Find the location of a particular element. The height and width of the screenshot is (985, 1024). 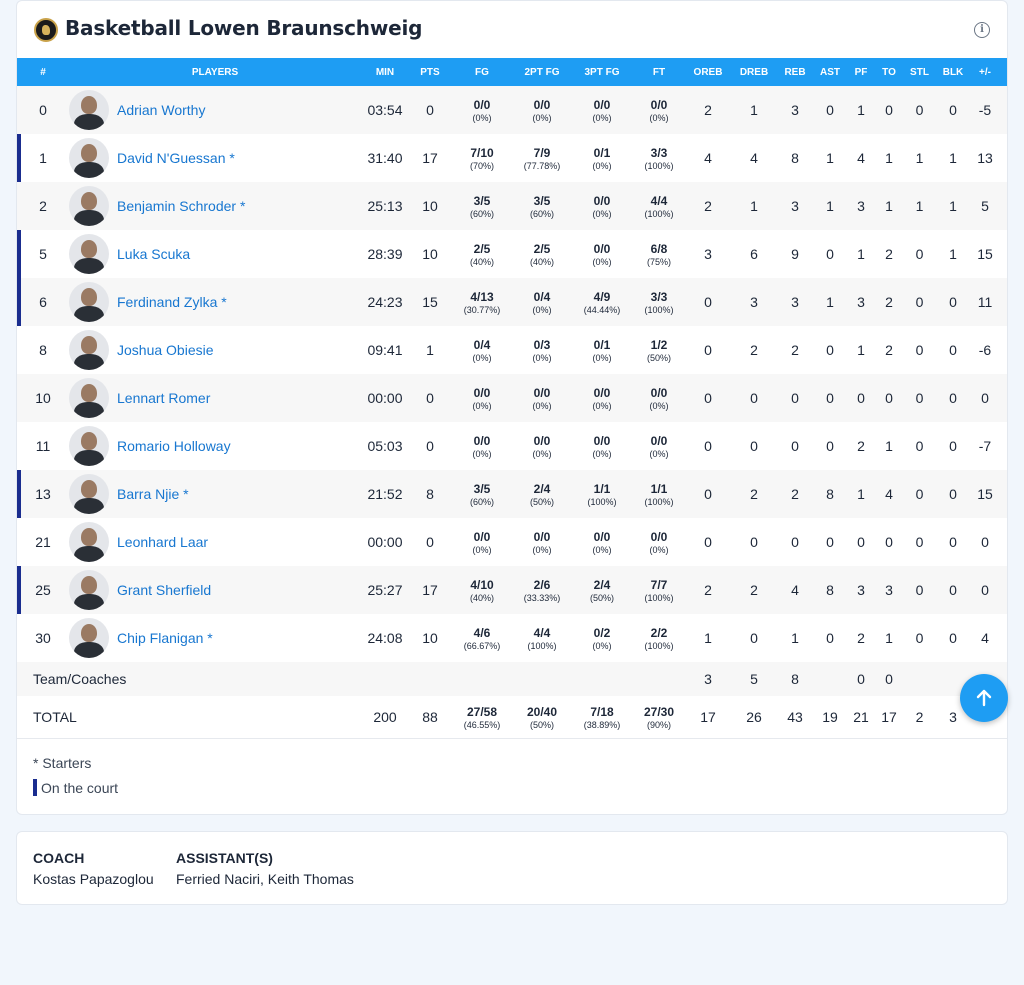

jersey-number: 6 is located at coordinates (43, 302).